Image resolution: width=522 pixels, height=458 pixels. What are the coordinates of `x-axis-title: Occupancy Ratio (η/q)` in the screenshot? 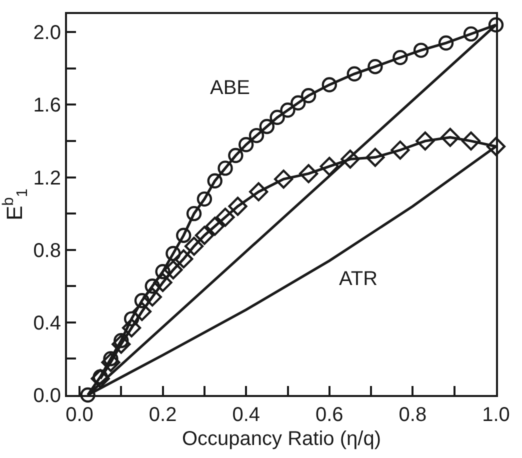 It's located at (281, 439).